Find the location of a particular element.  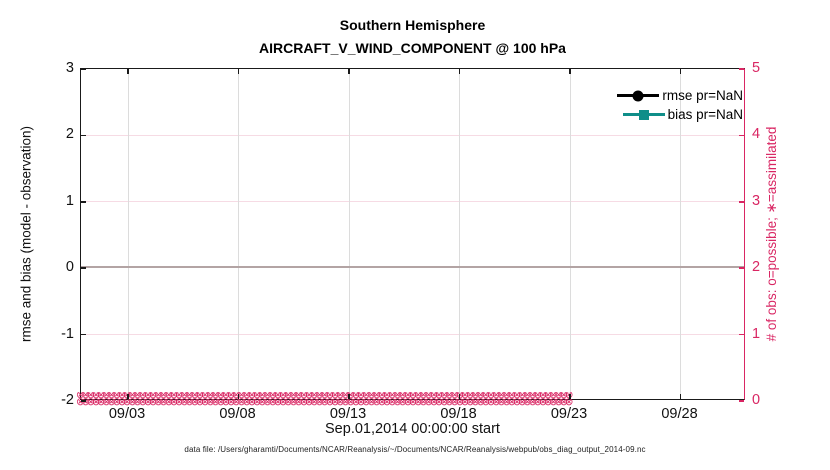

right-tick-label: 2 is located at coordinates (756, 267).